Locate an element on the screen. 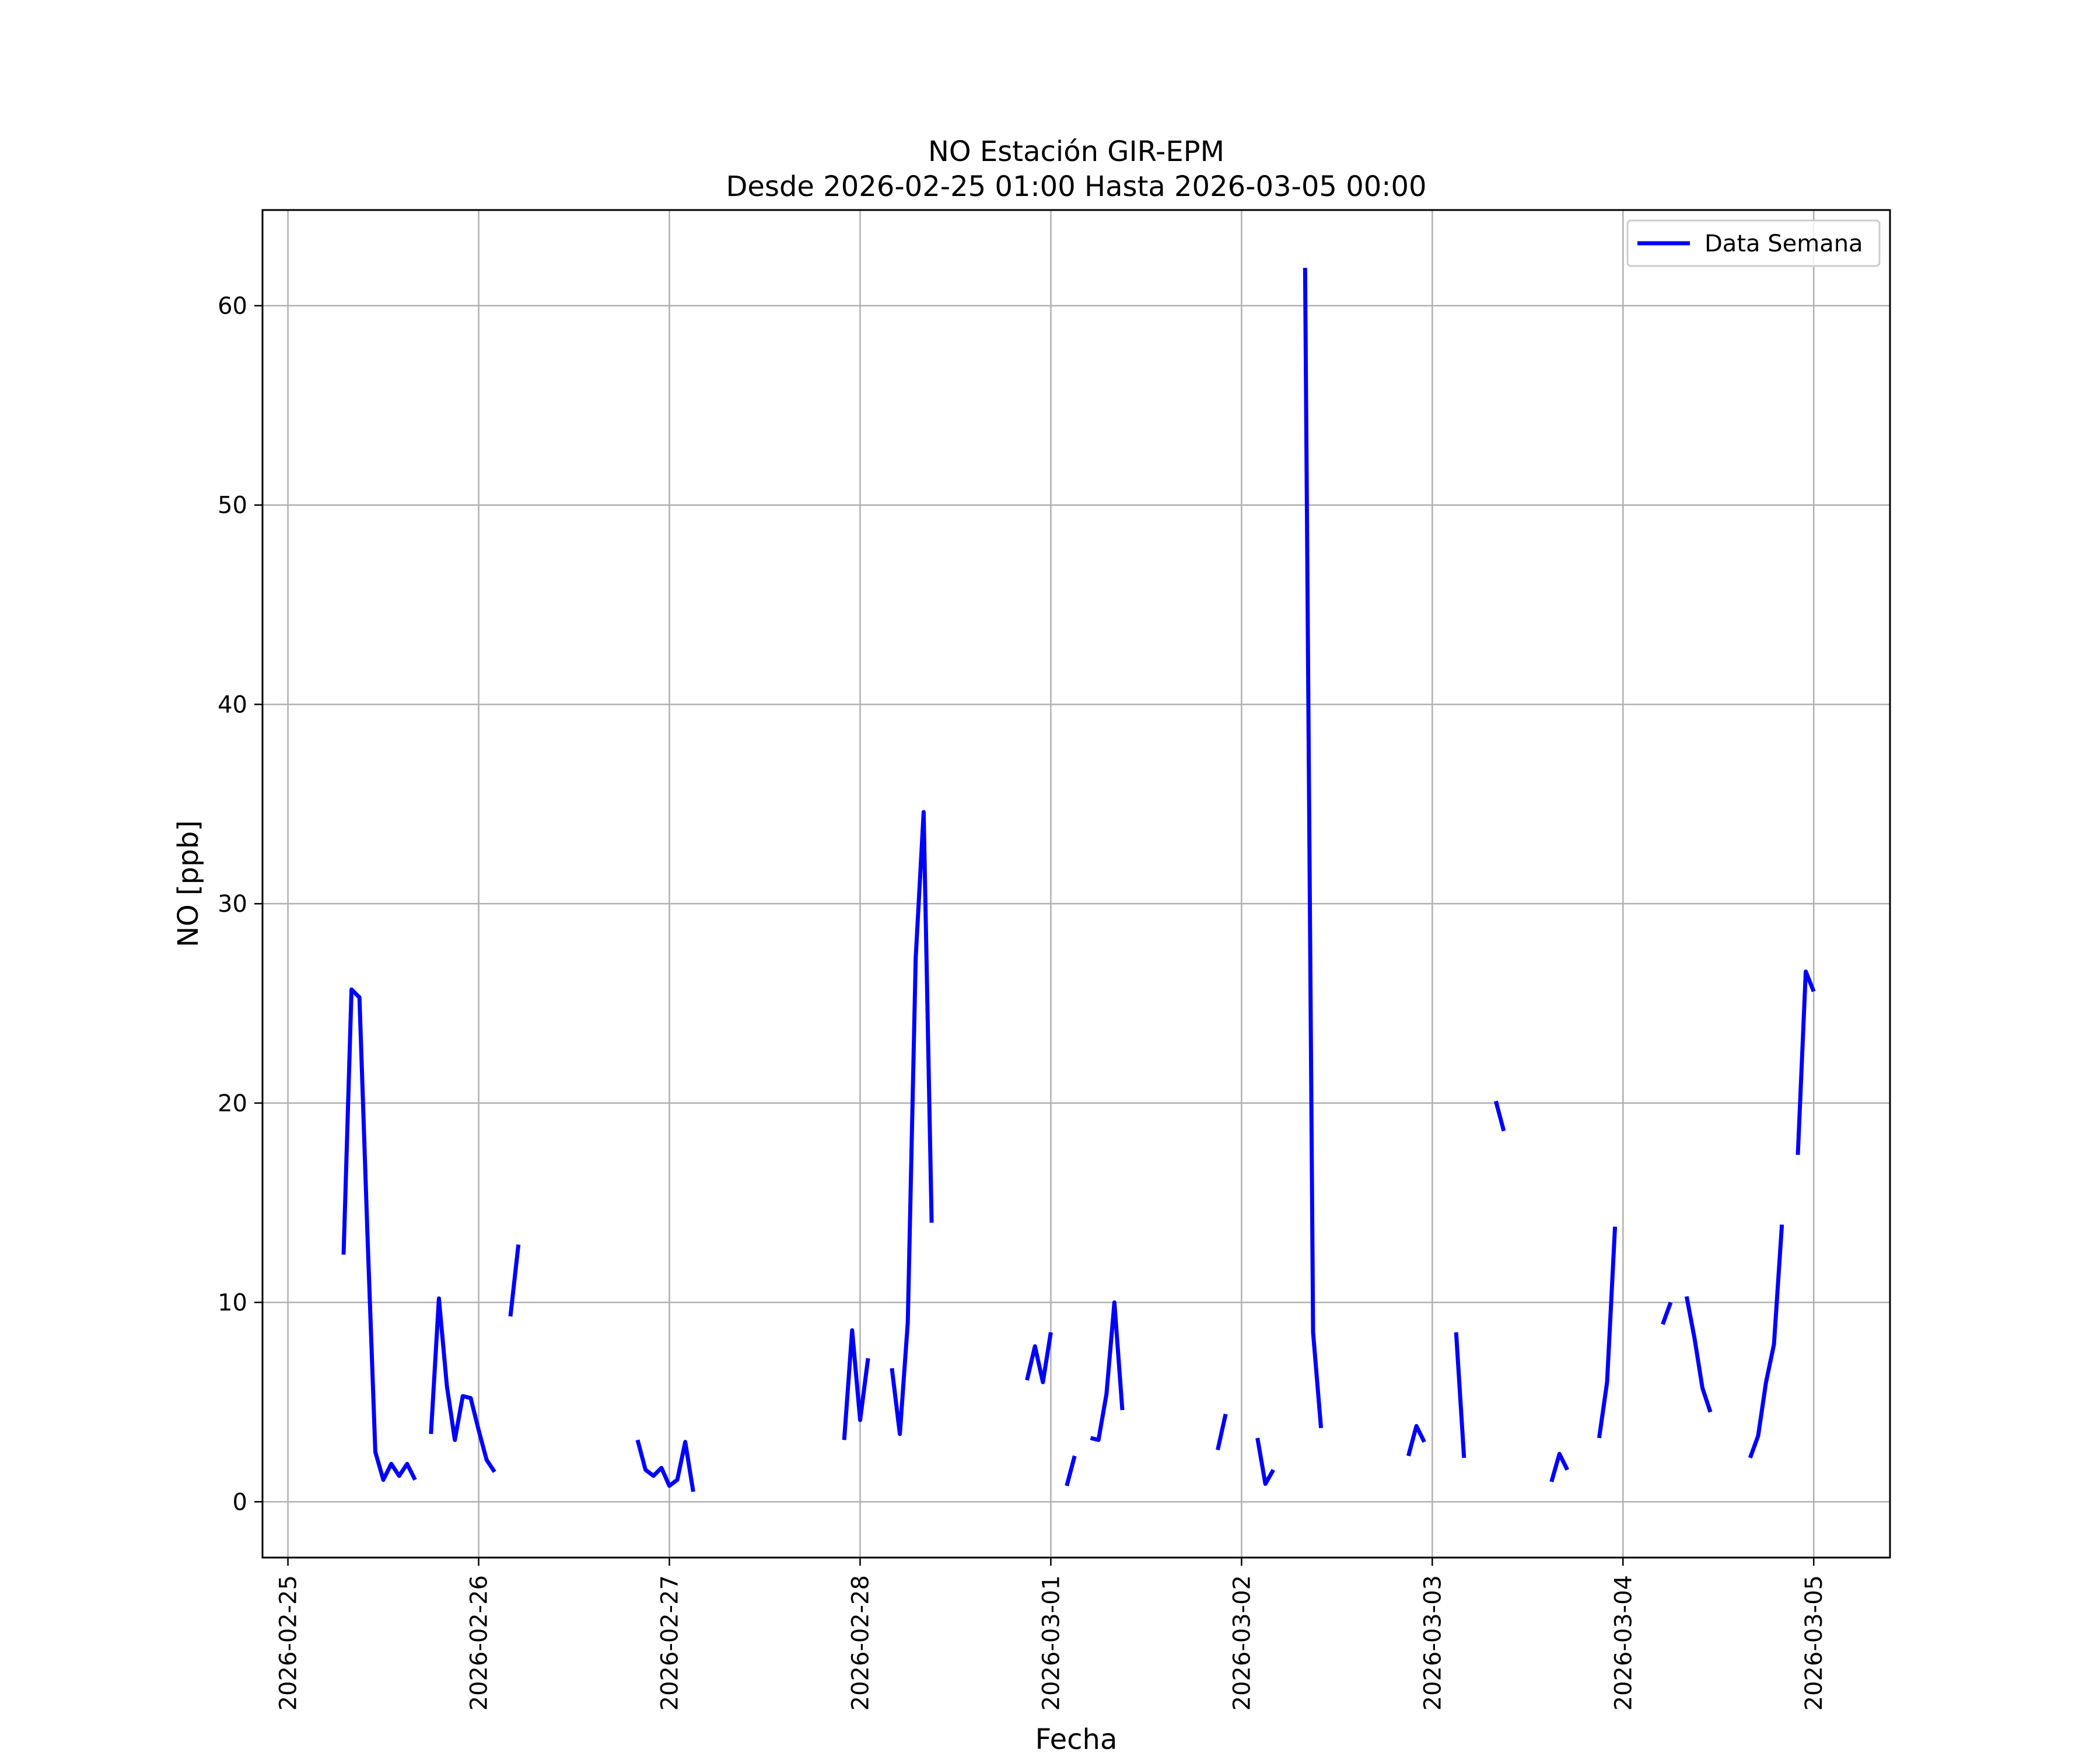 The height and width of the screenshot is (1753, 2100). y-axis-ticks: 0 10 20 30 40 50 60 is located at coordinates (240, 904).